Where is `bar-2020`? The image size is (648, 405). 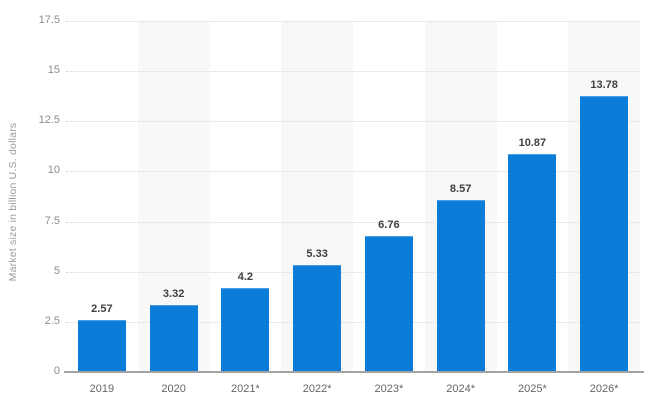
bar-2020 is located at coordinates (173, 338).